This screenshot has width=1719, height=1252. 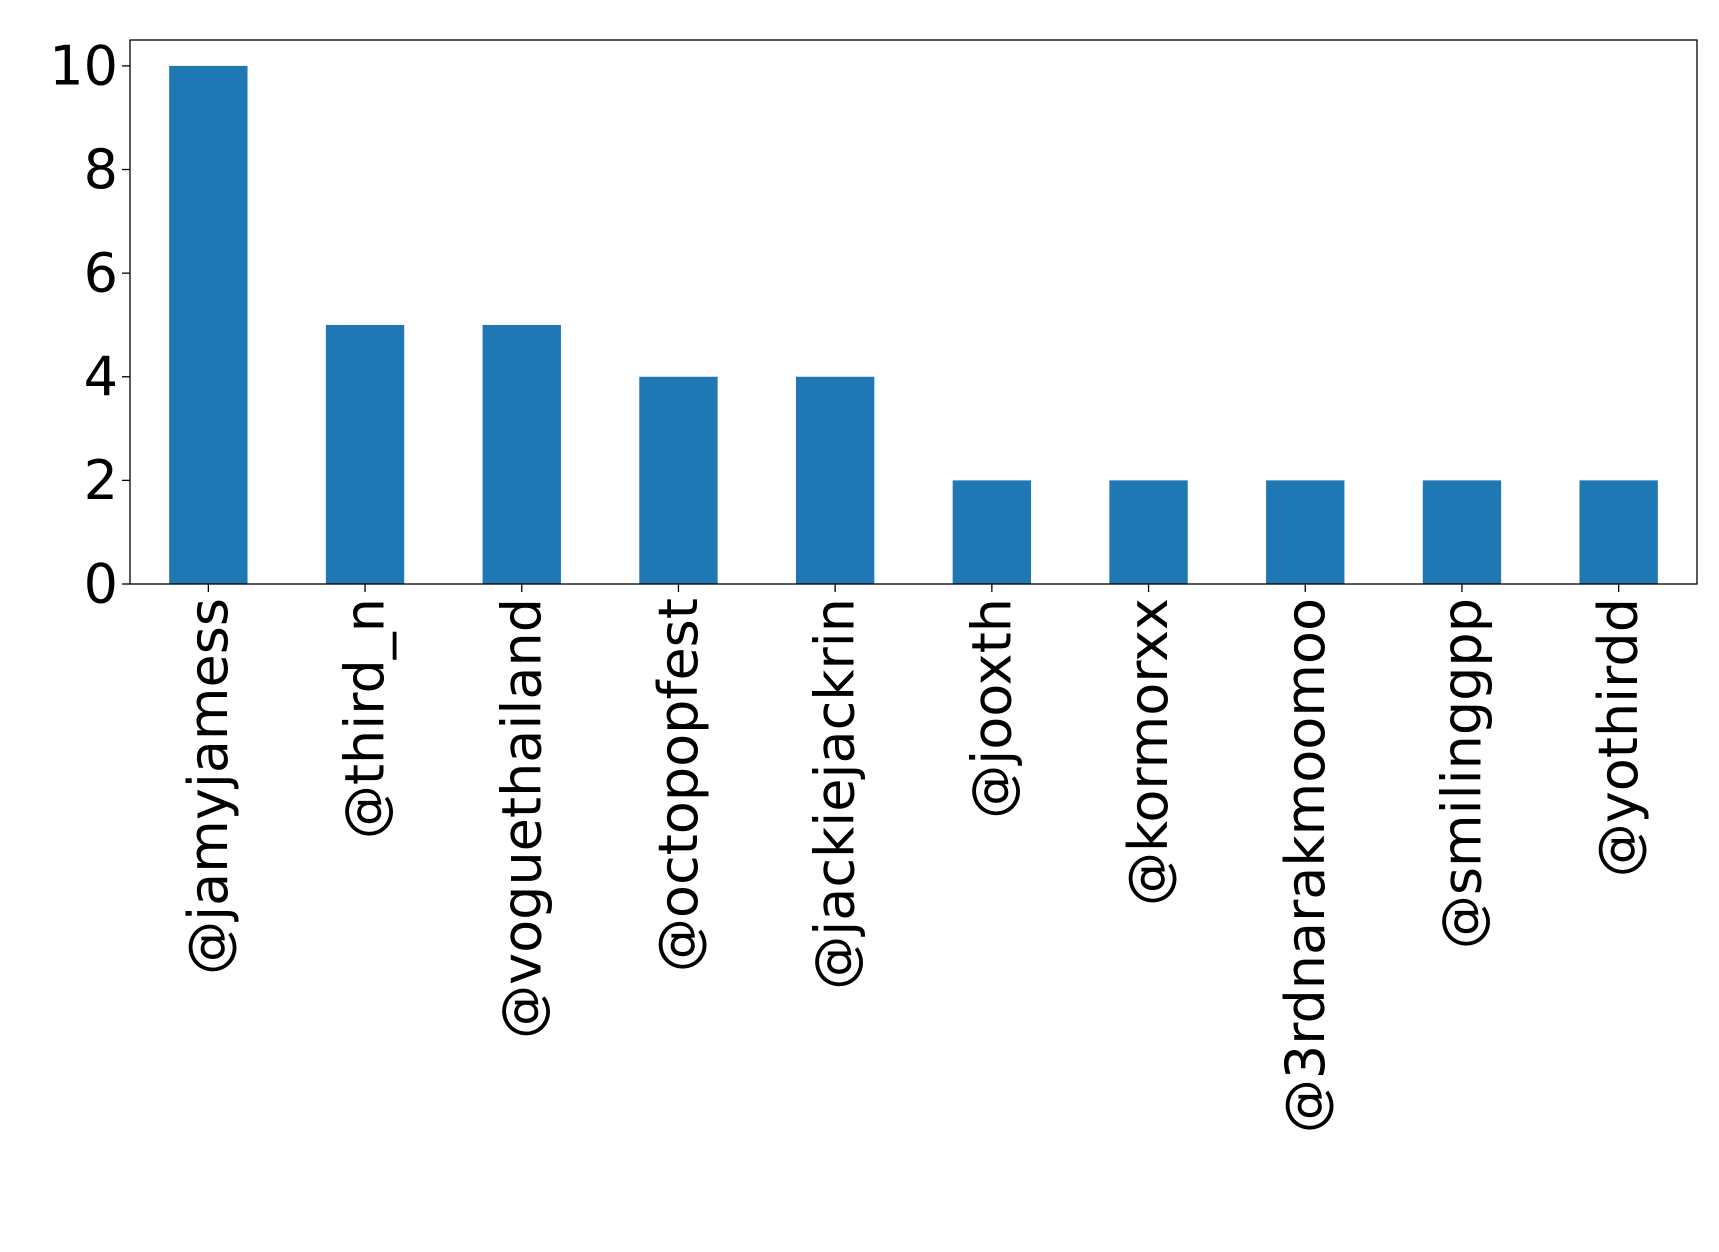 What do you see at coordinates (89, 325) in the screenshot?
I see `y-axis: 0 2 4 6 8 10` at bounding box center [89, 325].